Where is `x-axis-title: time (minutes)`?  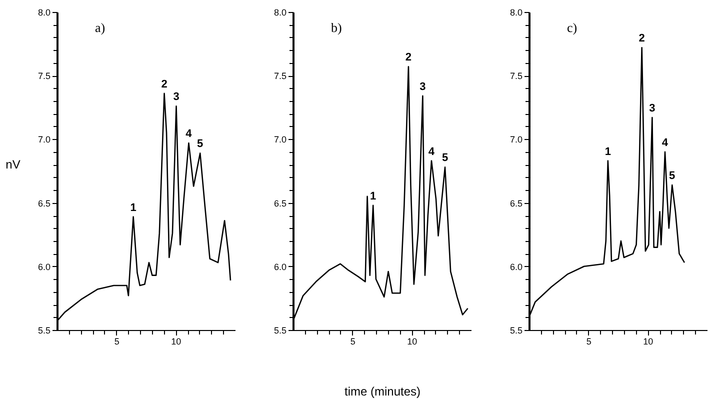
x-axis-title: time (minutes) is located at coordinates (382, 391).